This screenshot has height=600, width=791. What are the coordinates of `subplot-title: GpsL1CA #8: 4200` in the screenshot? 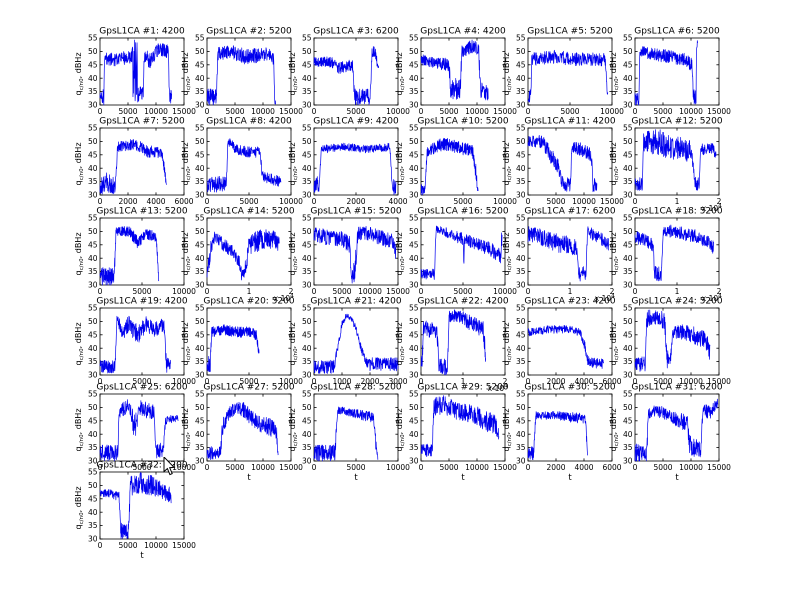 It's located at (249, 122).